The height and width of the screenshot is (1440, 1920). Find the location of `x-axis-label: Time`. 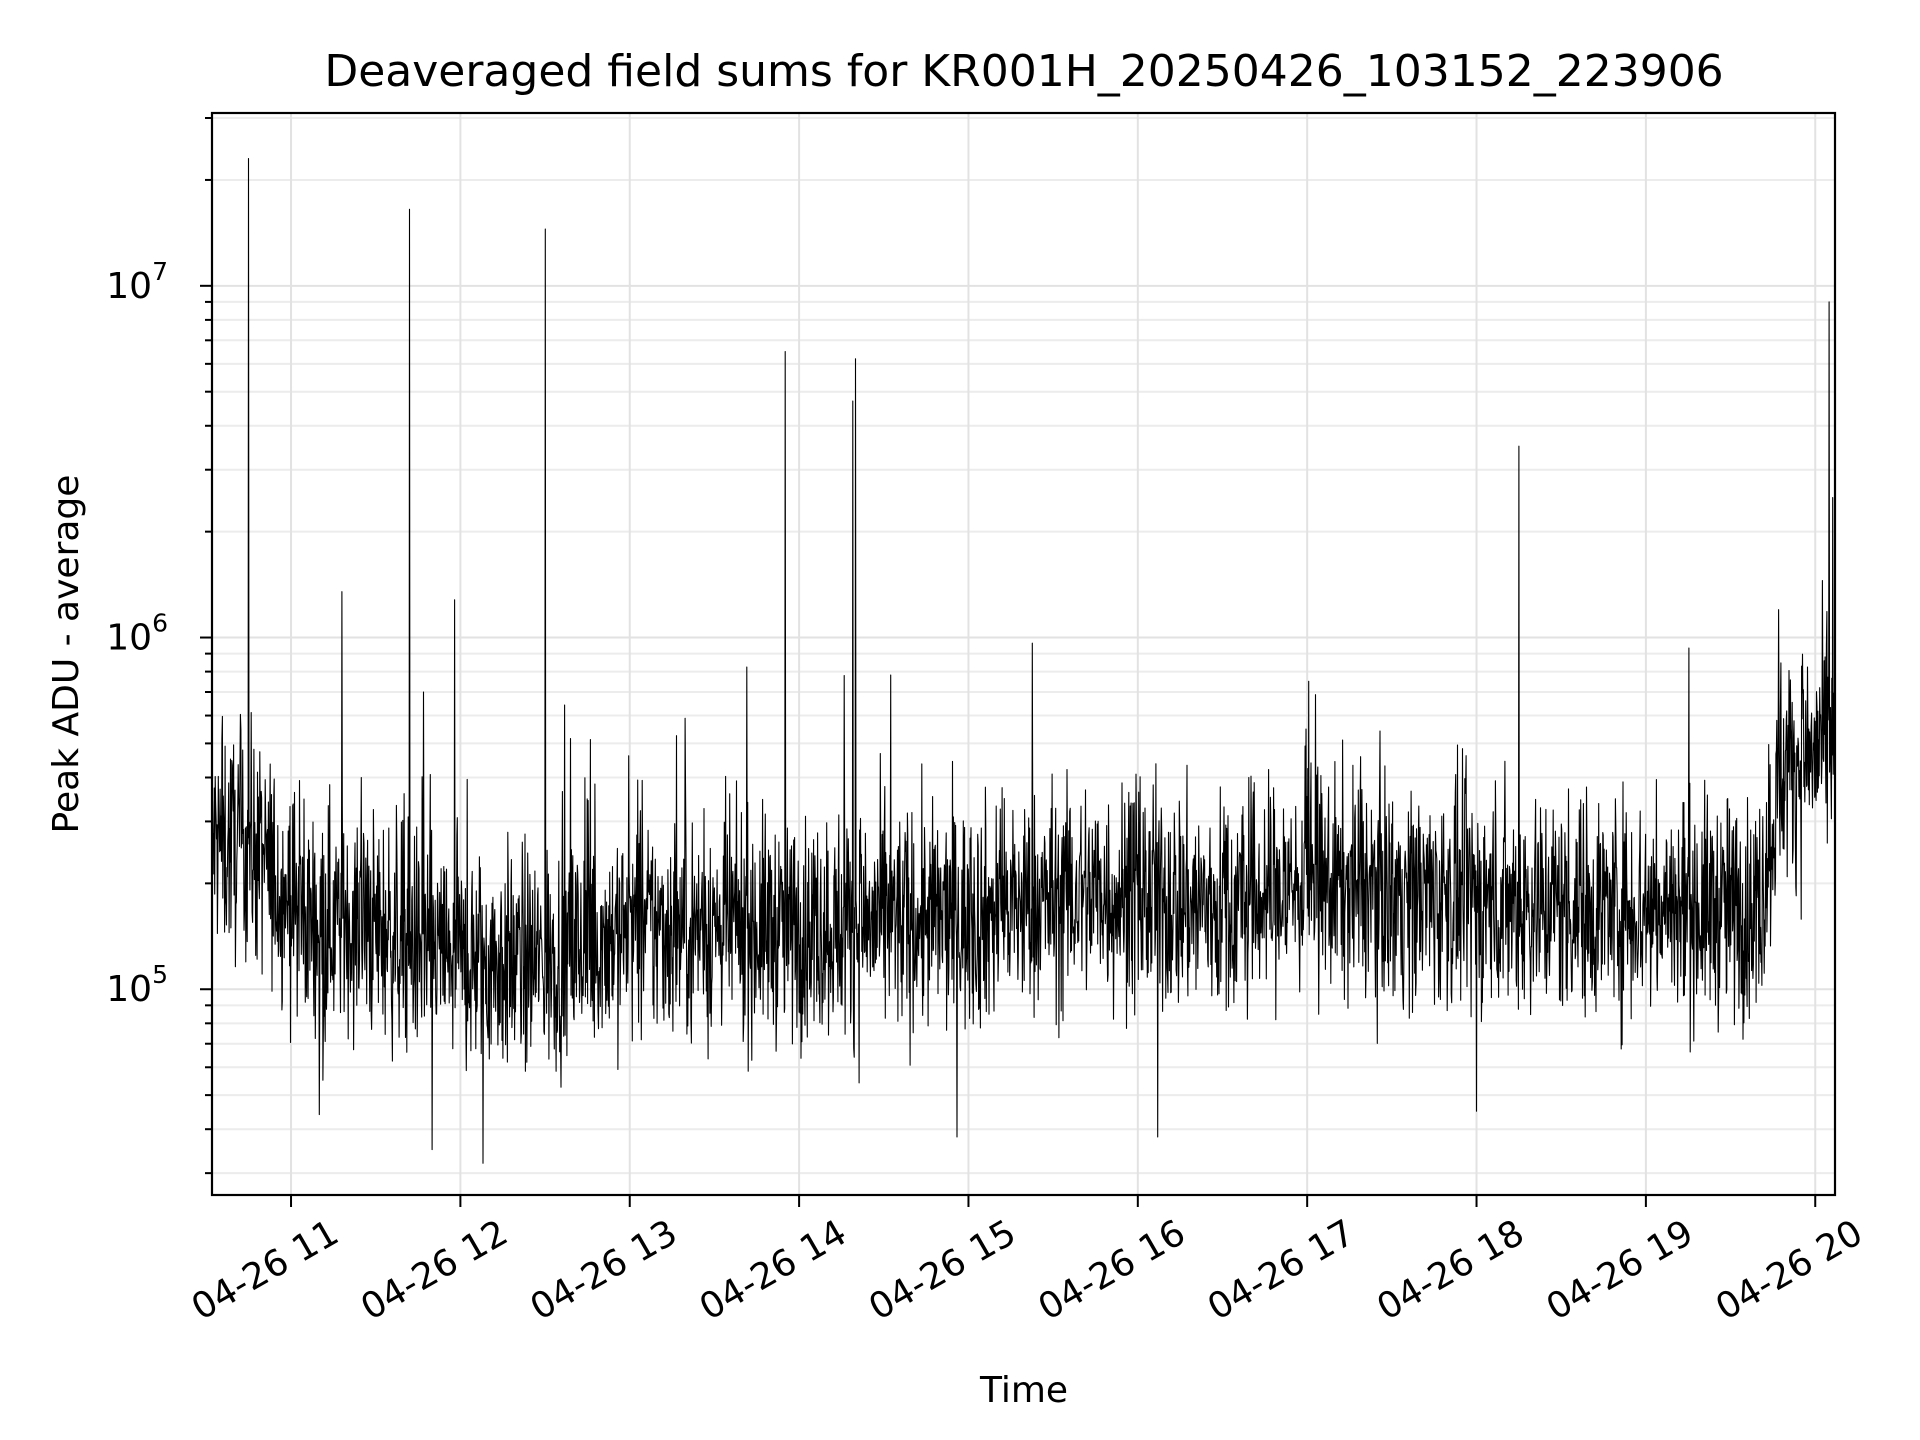

x-axis-label: Time is located at coordinates (1023, 1390).